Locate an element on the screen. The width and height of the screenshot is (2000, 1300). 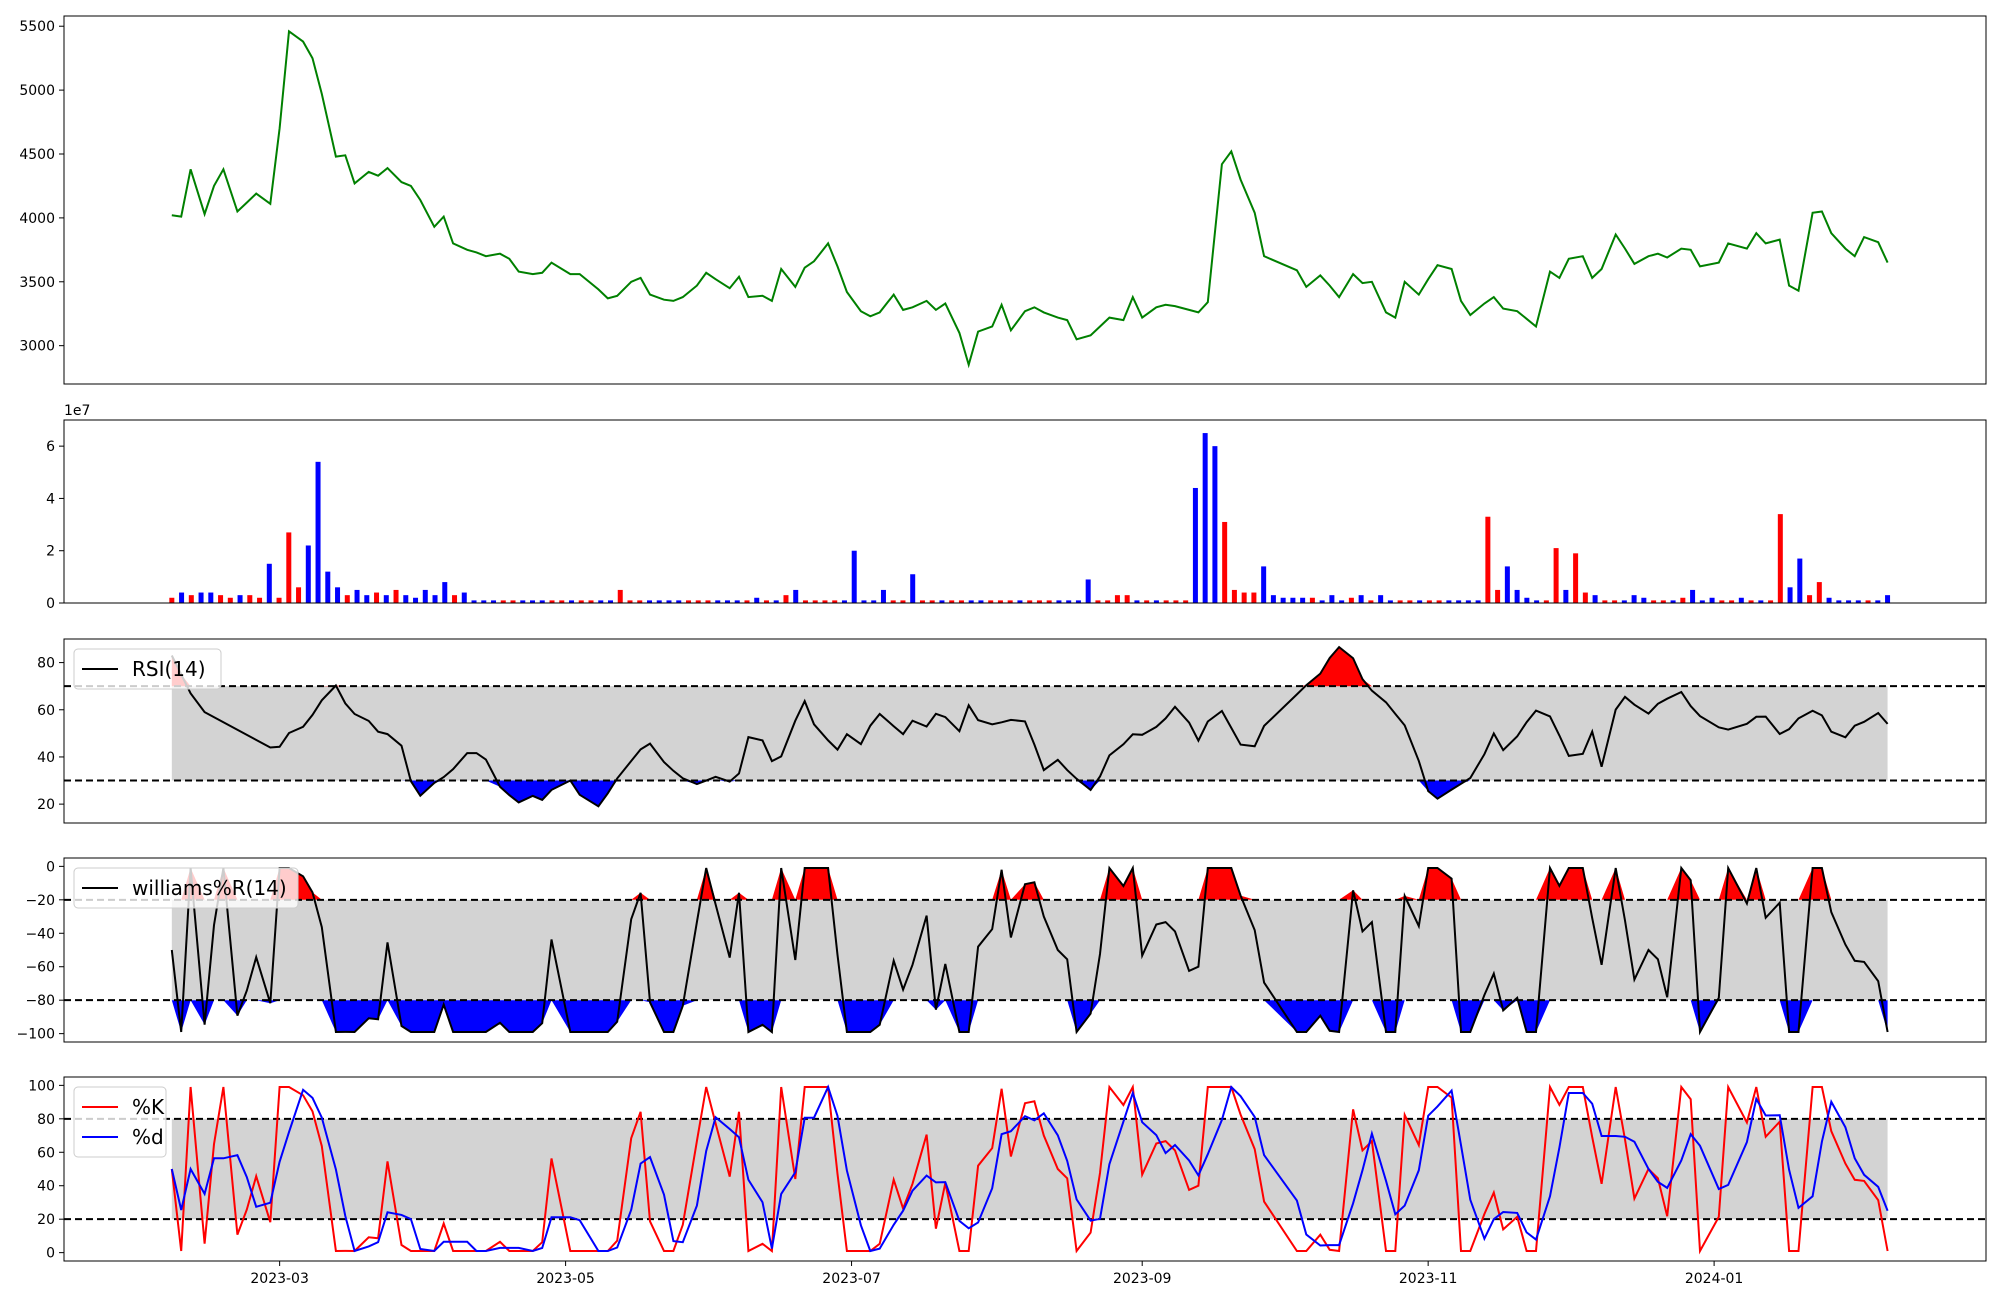
rsi-ytick-label: 60 is located at coordinates (46, 711).